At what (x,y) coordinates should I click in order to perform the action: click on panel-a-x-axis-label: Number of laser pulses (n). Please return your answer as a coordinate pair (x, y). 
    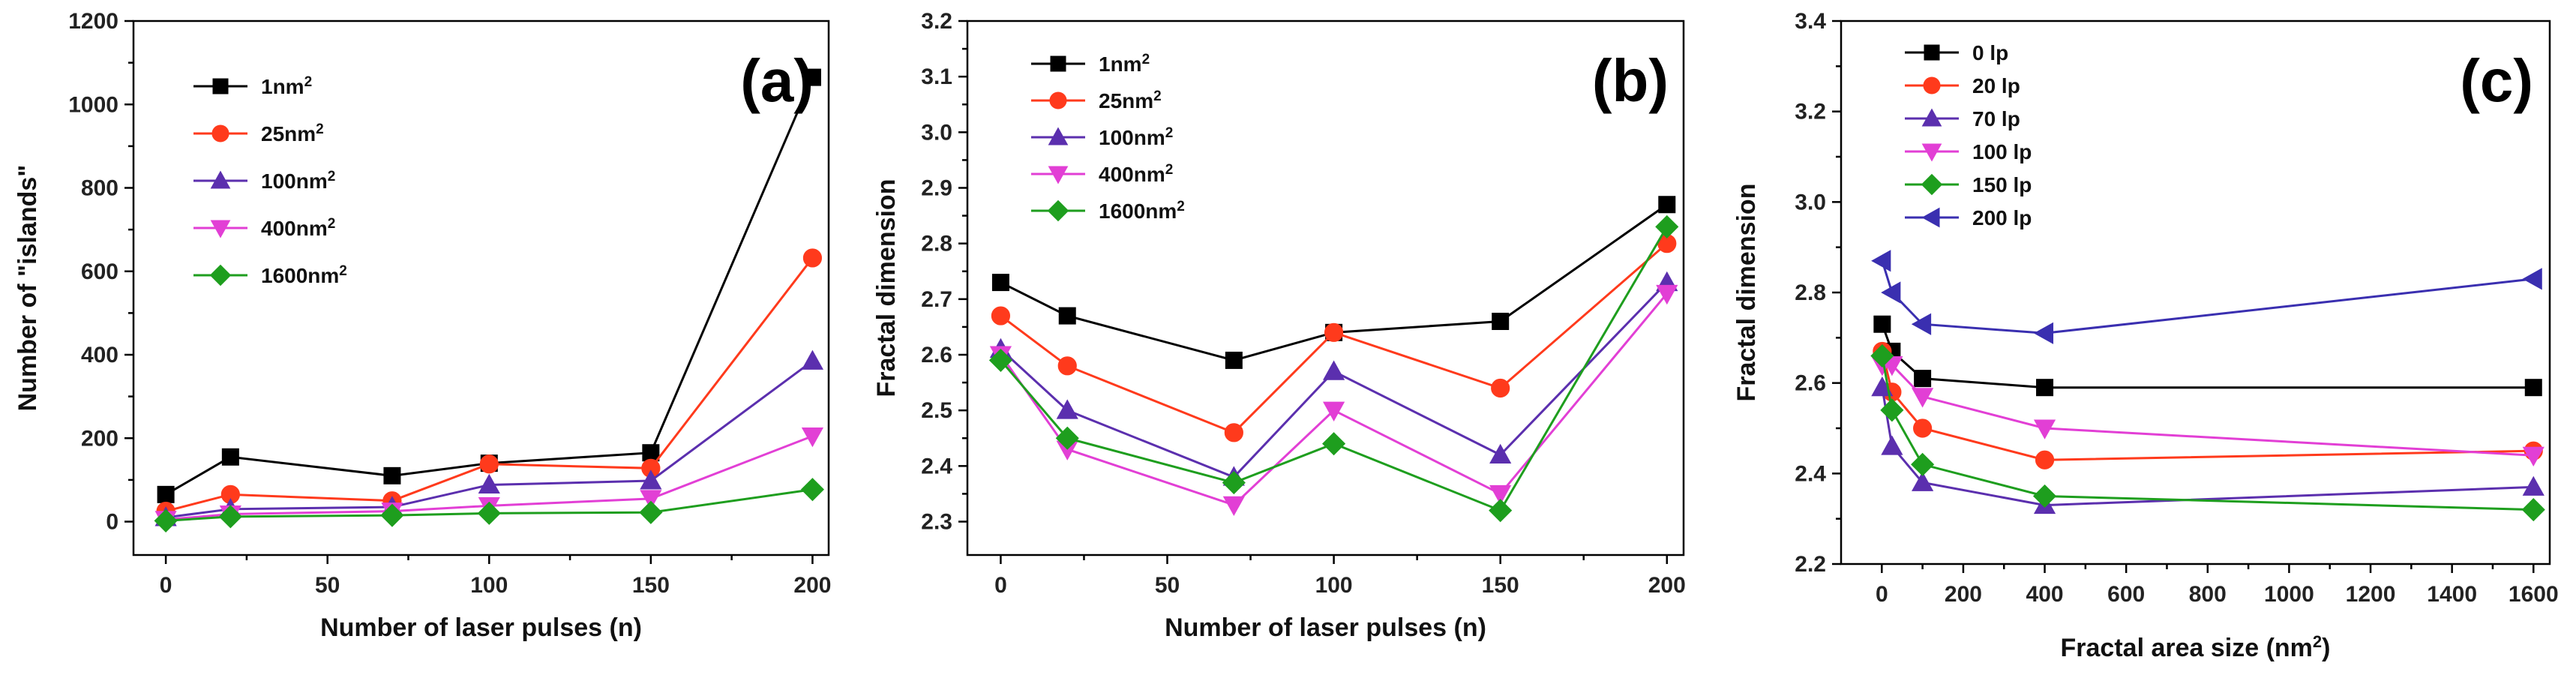
    Looking at the image, I should click on (481, 628).